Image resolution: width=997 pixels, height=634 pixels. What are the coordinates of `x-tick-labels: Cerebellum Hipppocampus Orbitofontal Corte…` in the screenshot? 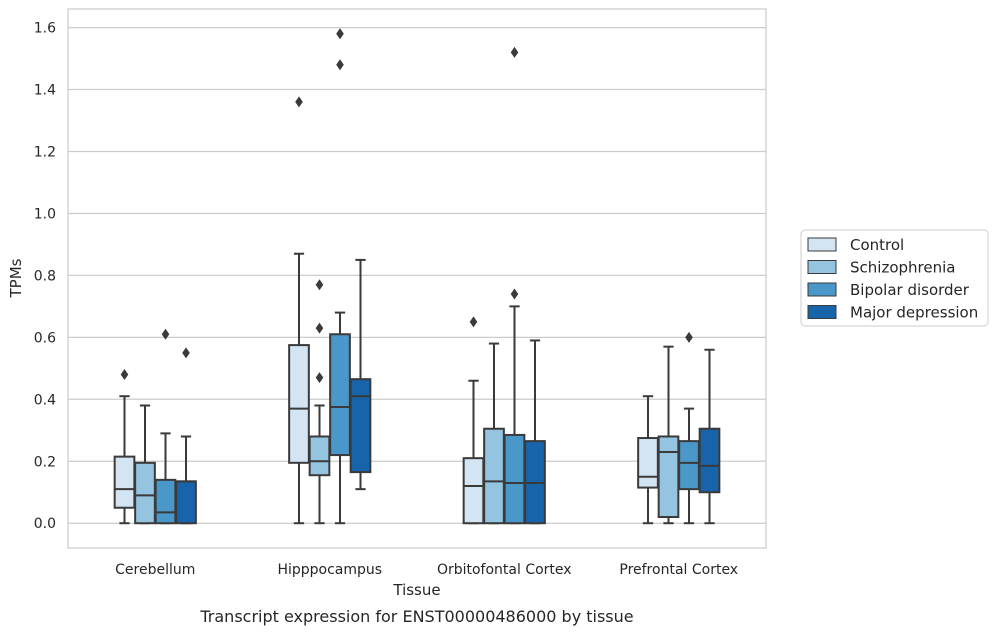 It's located at (426, 570).